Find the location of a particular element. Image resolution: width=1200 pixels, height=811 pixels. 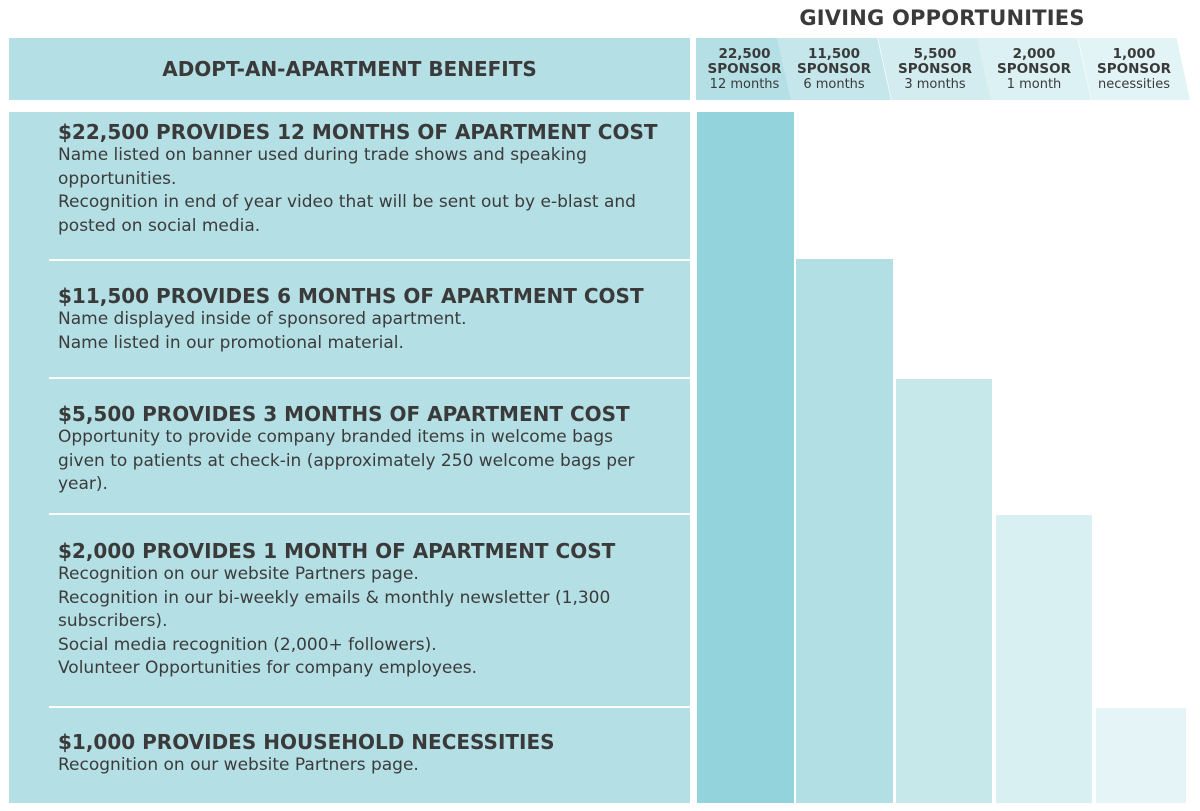

benefit-line: posted on social media. is located at coordinates (159, 225).